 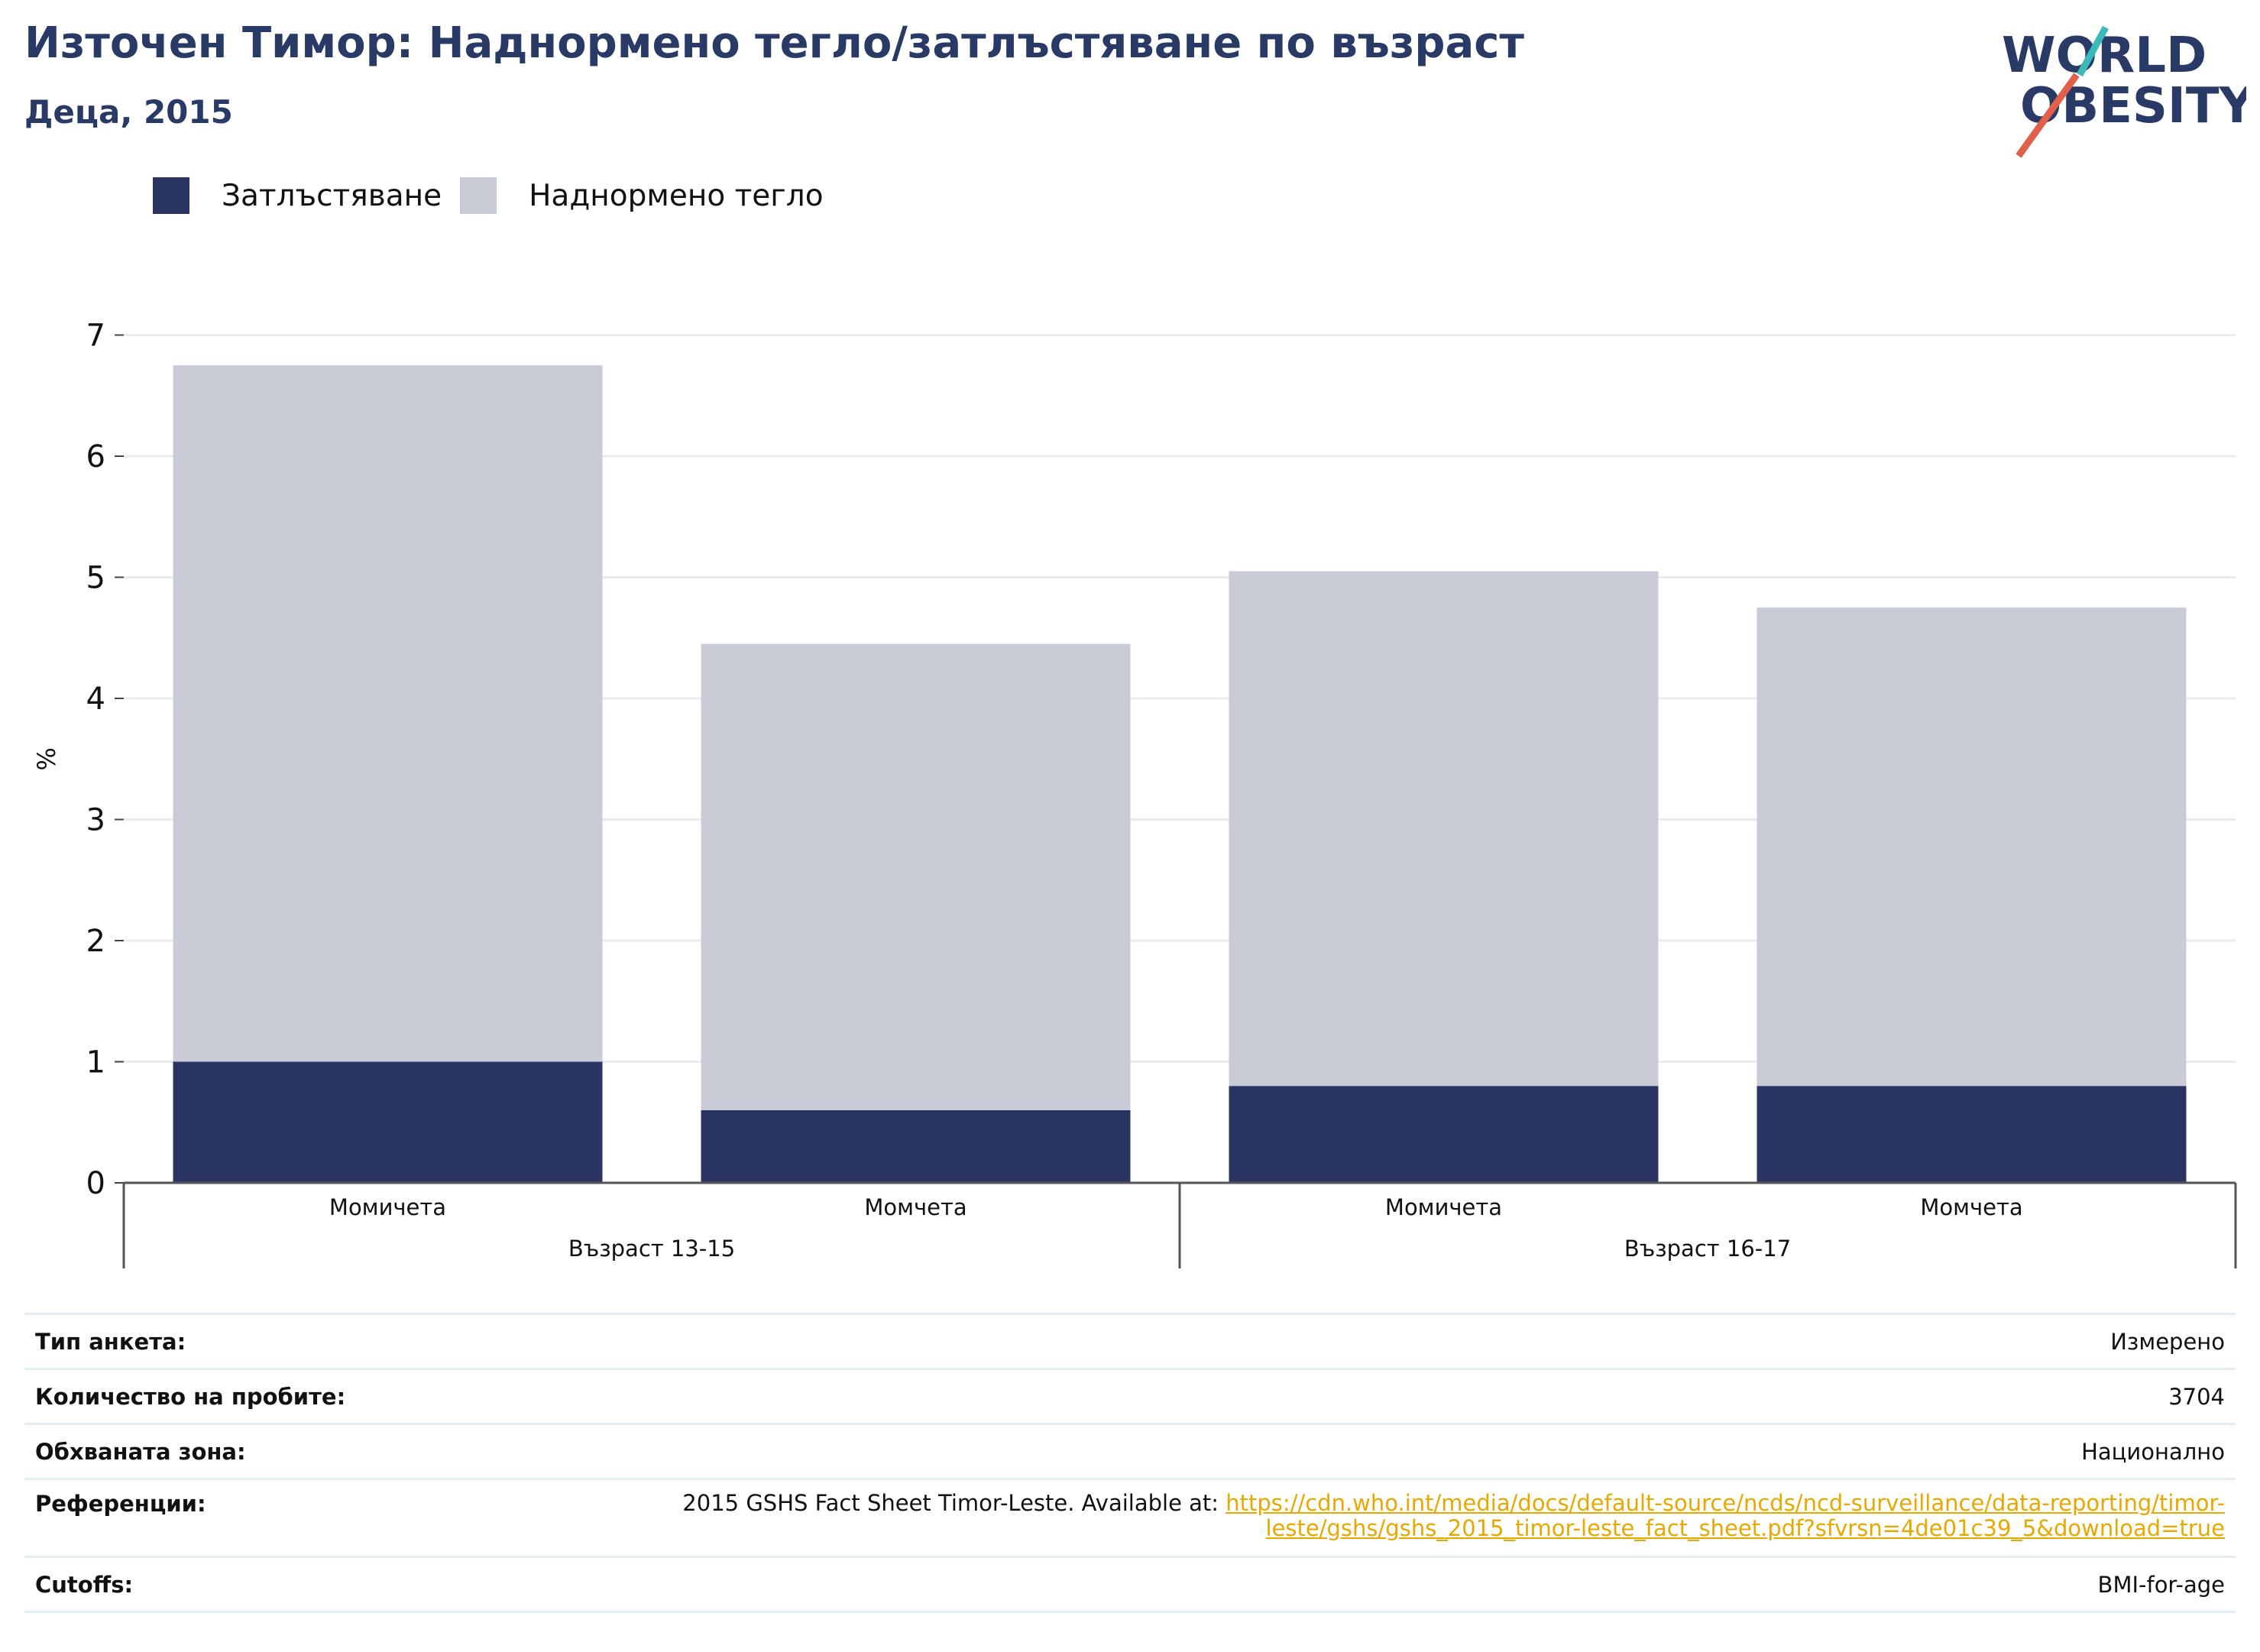 What do you see at coordinates (651, 1249) in the screenshot?
I see `x-group-label: Възраст 13-15` at bounding box center [651, 1249].